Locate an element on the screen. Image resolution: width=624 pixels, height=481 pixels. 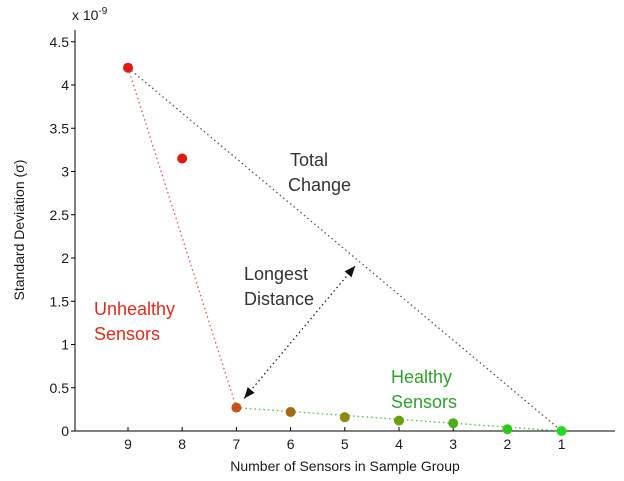
annotation-unhealthy-sensors: Unhealthy Sensors is located at coordinates (134, 321).